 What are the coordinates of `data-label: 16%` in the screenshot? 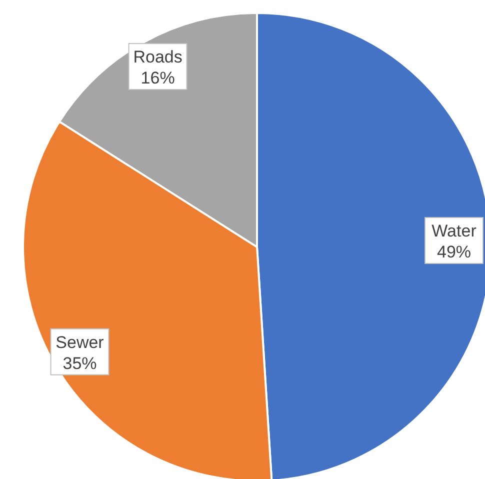 It's located at (157, 78).